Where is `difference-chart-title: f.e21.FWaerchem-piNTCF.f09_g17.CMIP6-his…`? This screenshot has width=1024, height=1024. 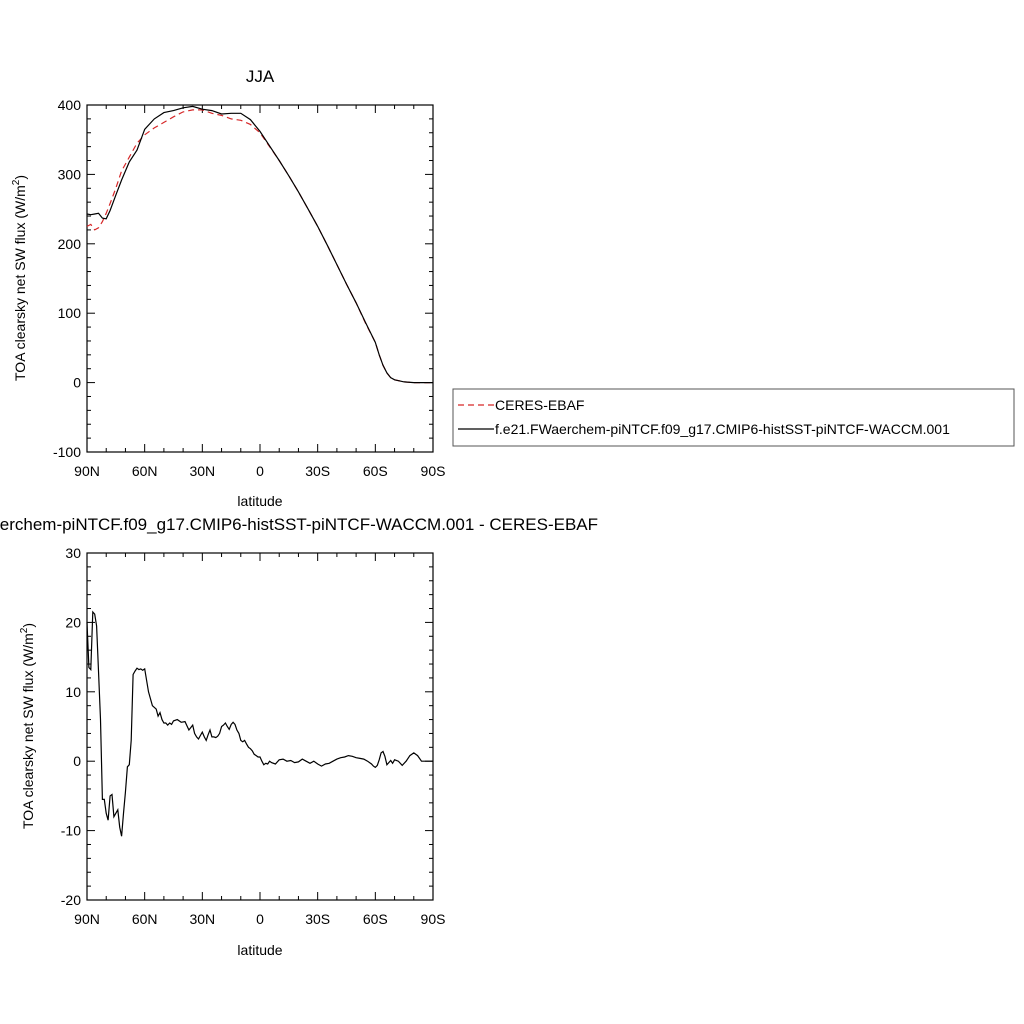 difference-chart-title: f.e21.FWaerchem-piNTCF.f09_g17.CMIP6-his… is located at coordinates (299, 524).